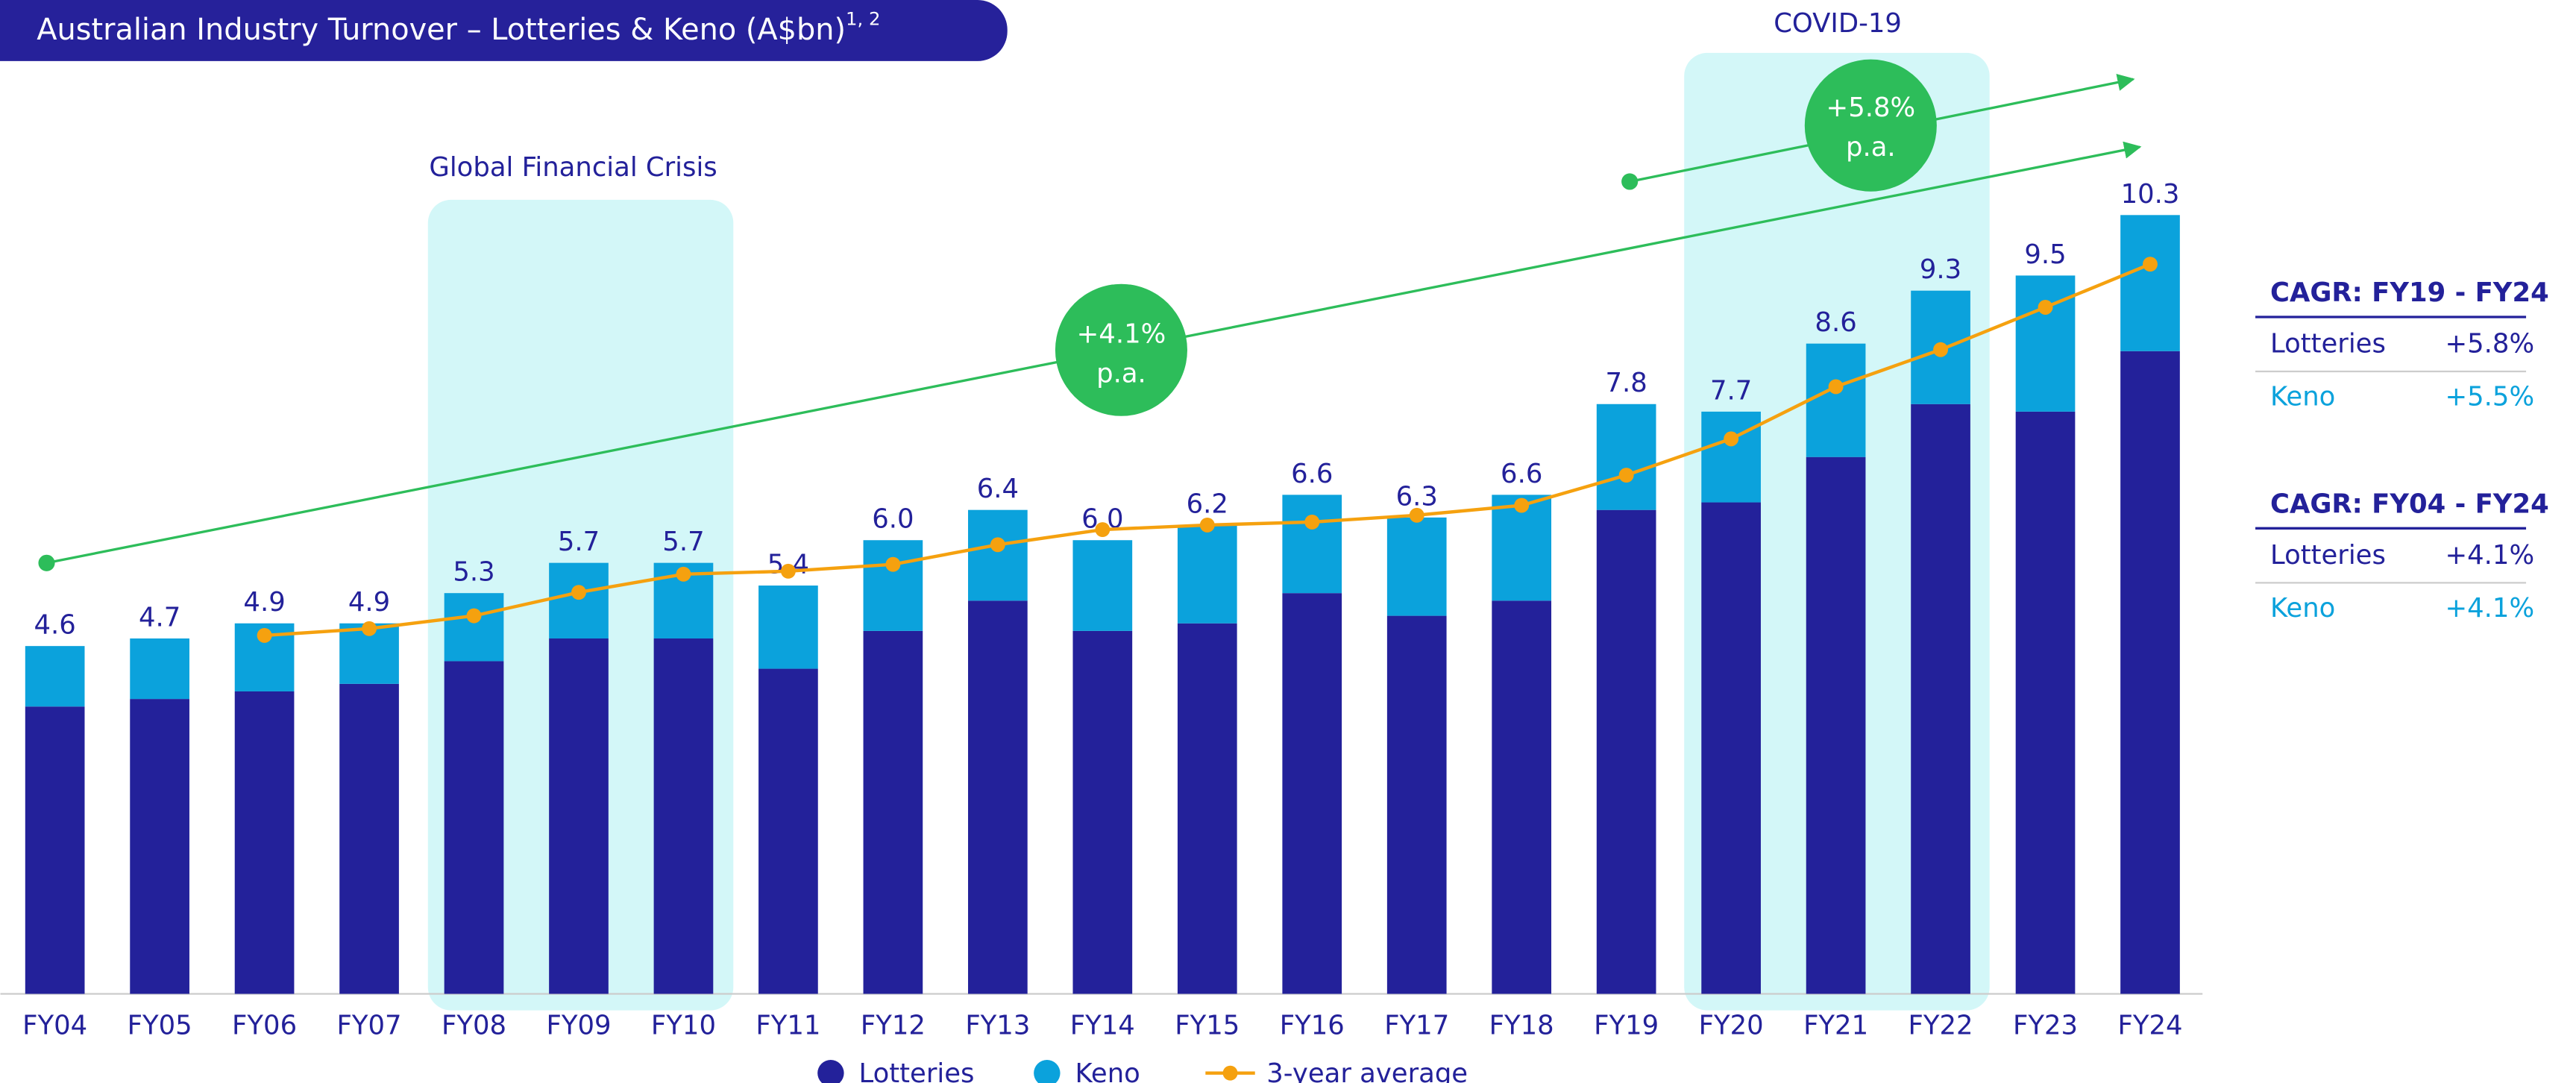 This screenshot has width=2576, height=1083. I want to click on arrow-start, so click(1630, 181).